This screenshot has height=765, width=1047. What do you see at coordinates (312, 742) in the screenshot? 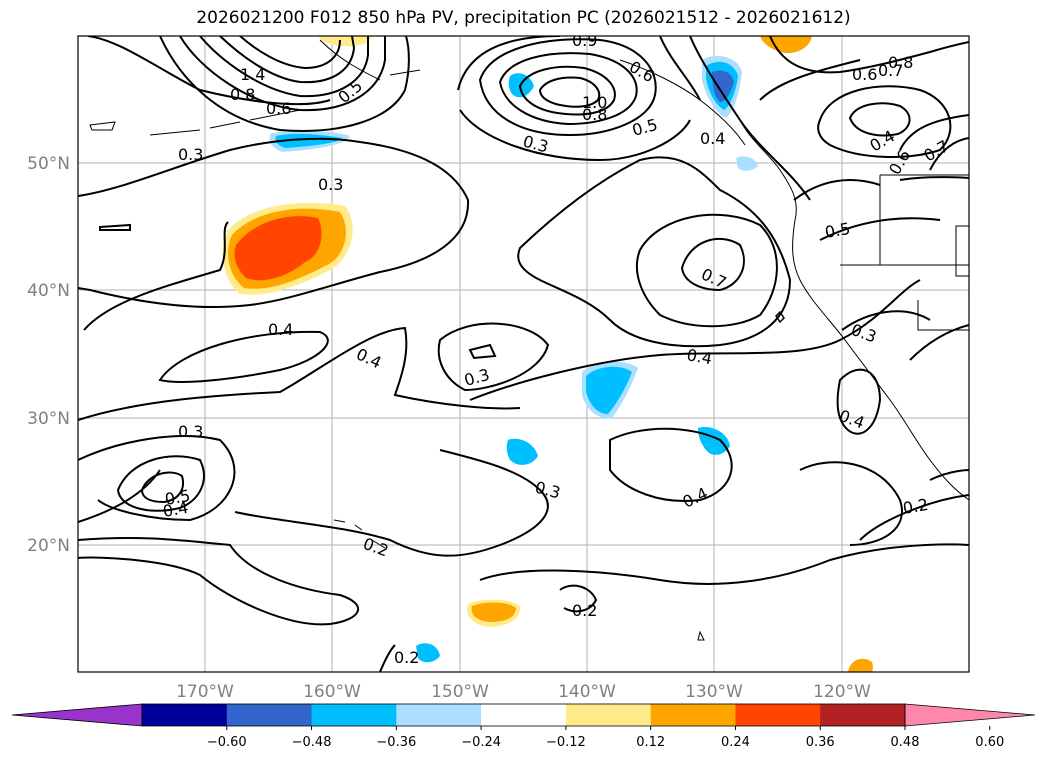
I see `colorbar-tick-label: −0.48` at bounding box center [312, 742].